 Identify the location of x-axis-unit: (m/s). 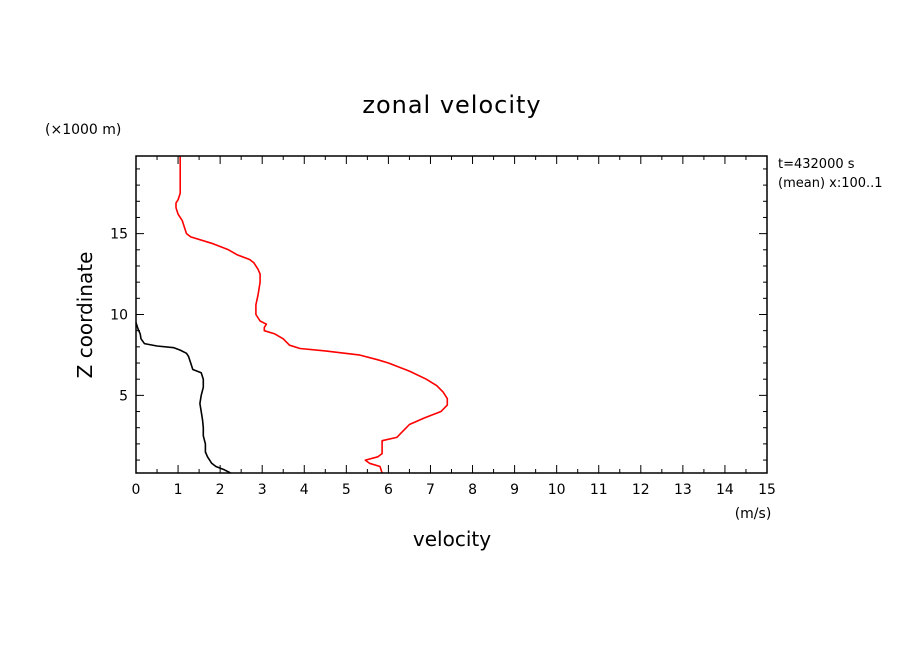
(753, 514).